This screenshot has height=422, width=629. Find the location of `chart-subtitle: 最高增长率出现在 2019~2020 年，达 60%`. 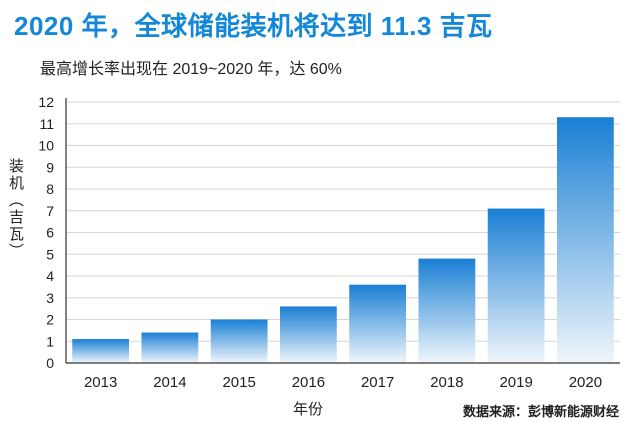

chart-subtitle: 最高增长率出现在 2019~2020 年，达 60% is located at coordinates (191, 69).